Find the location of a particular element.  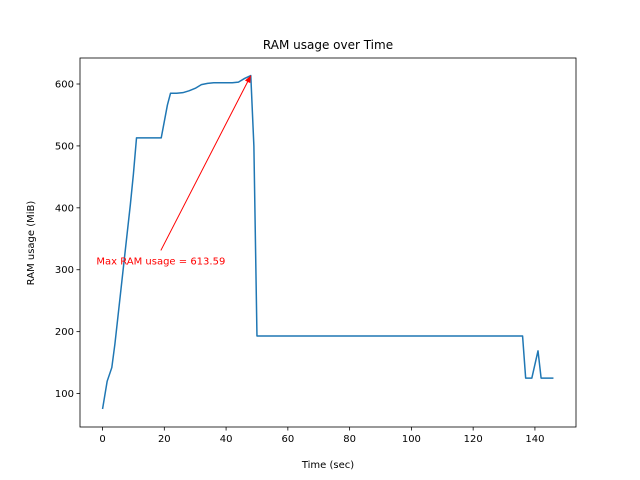

max-annotation: Max RAM usage = 613.59 is located at coordinates (174, 171).